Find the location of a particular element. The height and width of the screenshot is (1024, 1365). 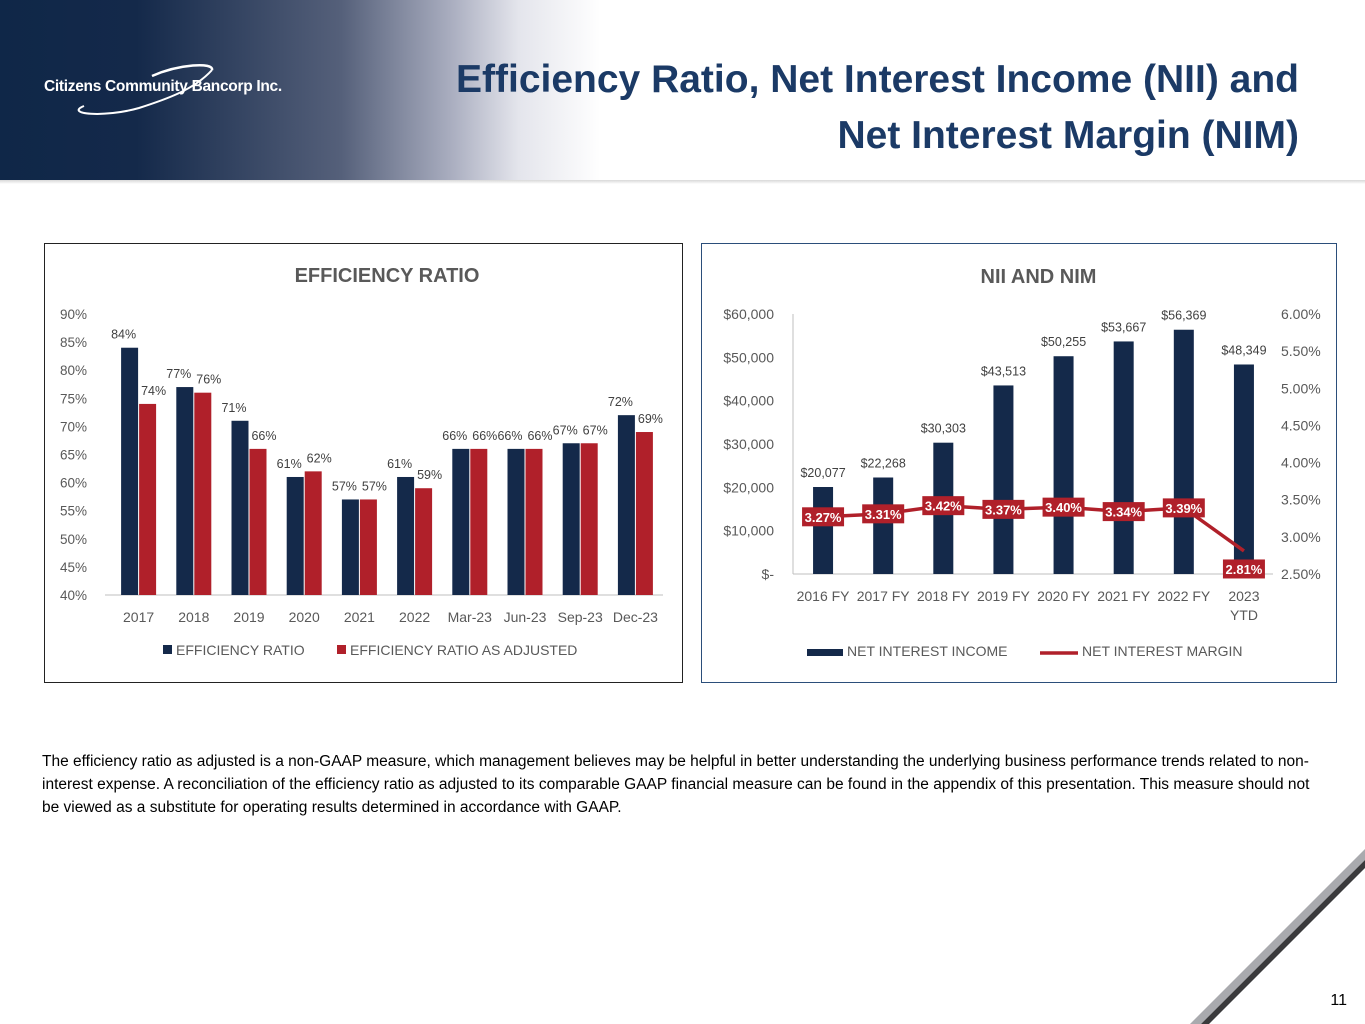

y-tick-label: $60,000 is located at coordinates (748, 314).